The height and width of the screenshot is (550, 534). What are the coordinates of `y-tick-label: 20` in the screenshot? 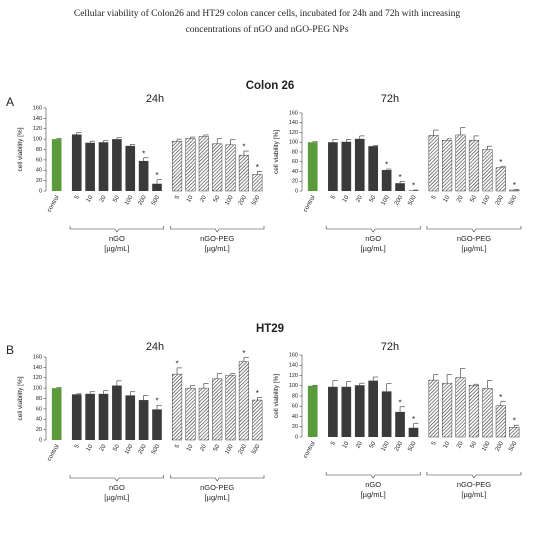 It's located at (295, 182).